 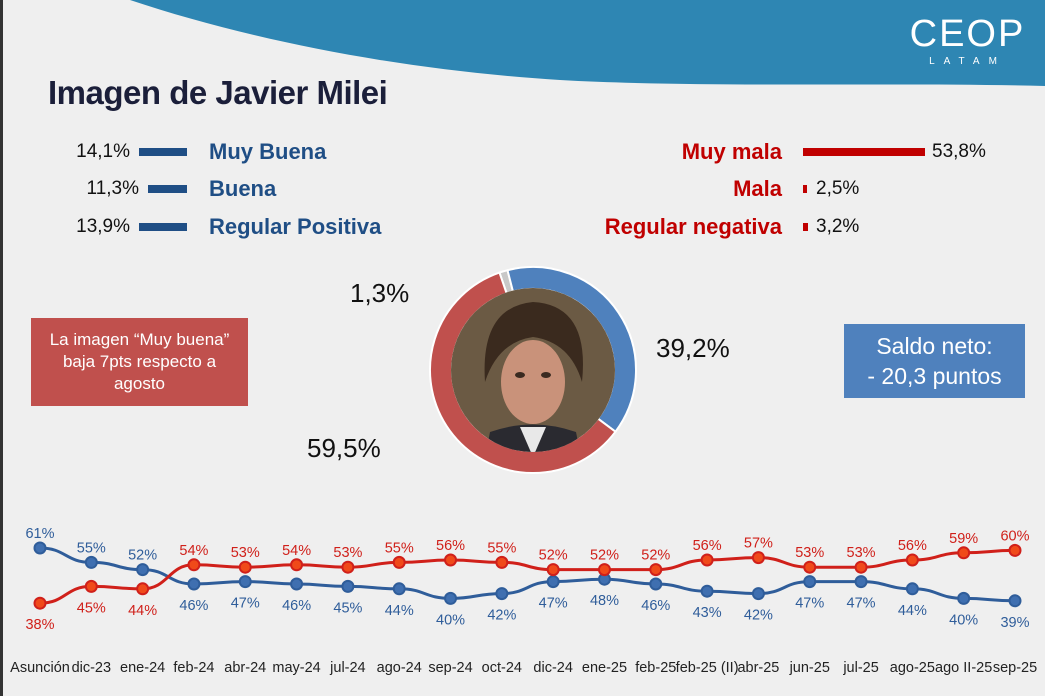 What do you see at coordinates (1015, 668) in the screenshot?
I see `x-tick-label: sep-25` at bounding box center [1015, 668].